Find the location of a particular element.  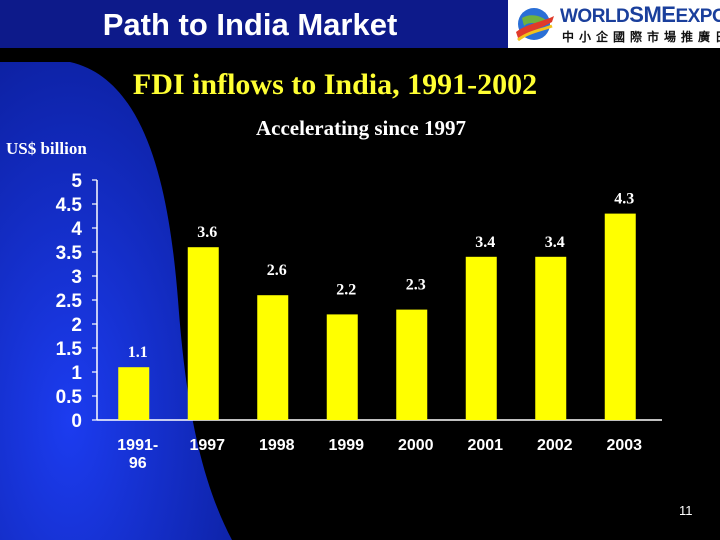

chart-subtitle: Accelerating since 1997 is located at coordinates (361, 128).